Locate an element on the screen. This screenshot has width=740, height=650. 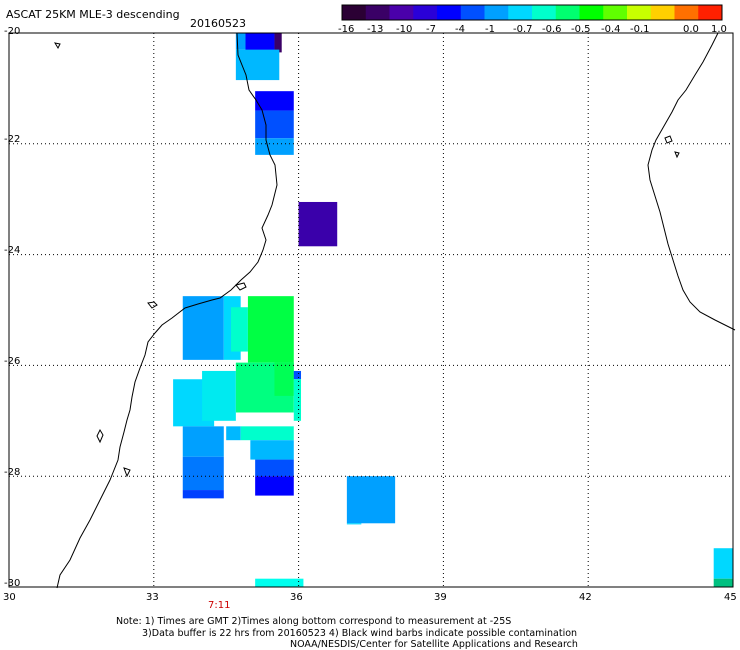
lon-label: 39 is located at coordinates (440, 597).